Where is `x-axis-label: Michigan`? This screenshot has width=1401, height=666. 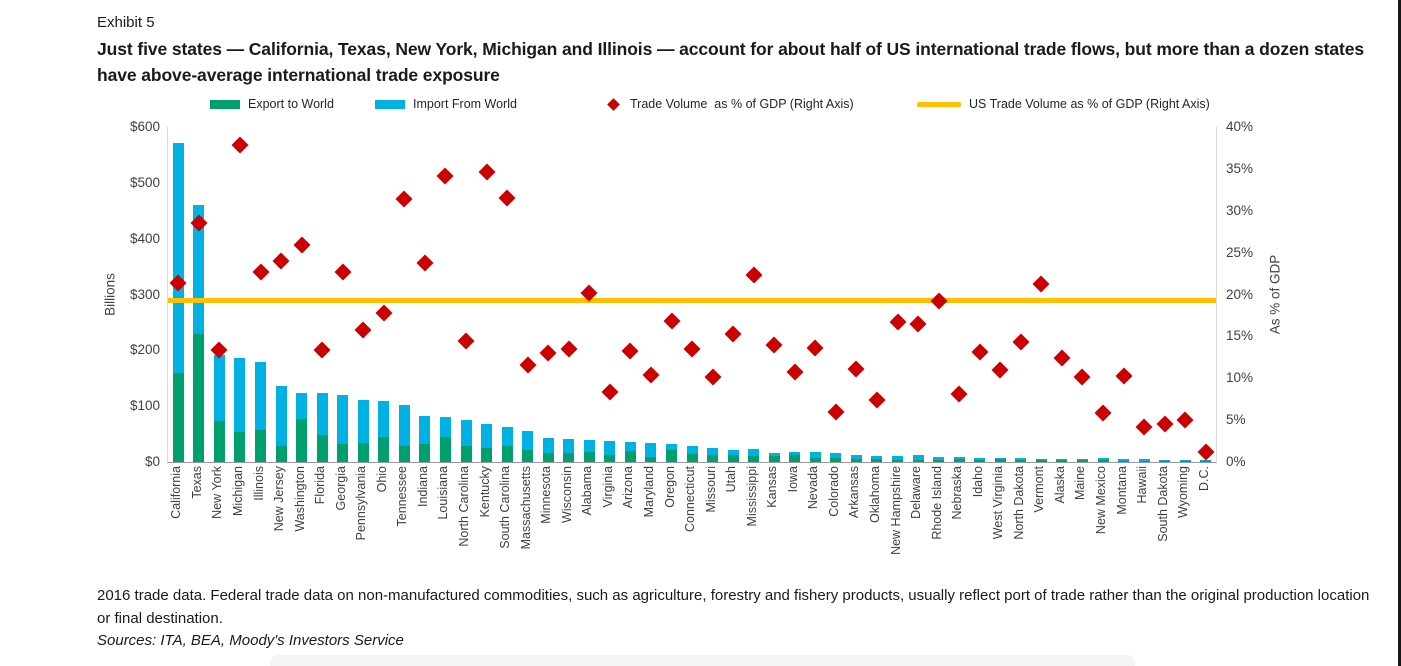 x-axis-label: Michigan is located at coordinates (237, 491).